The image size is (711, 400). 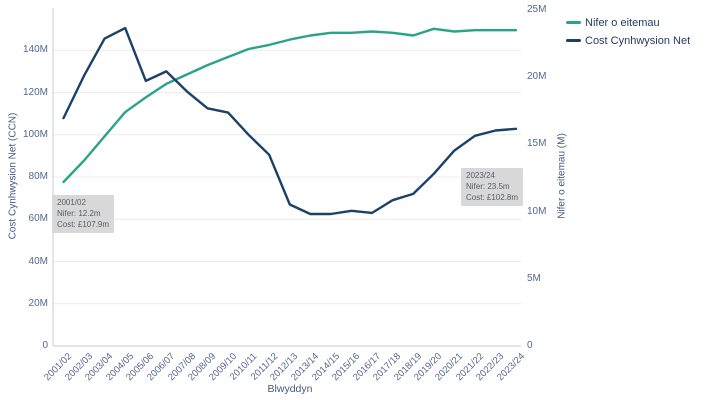 What do you see at coordinates (537, 77) in the screenshot?
I see `right-axis-tick: 20M` at bounding box center [537, 77].